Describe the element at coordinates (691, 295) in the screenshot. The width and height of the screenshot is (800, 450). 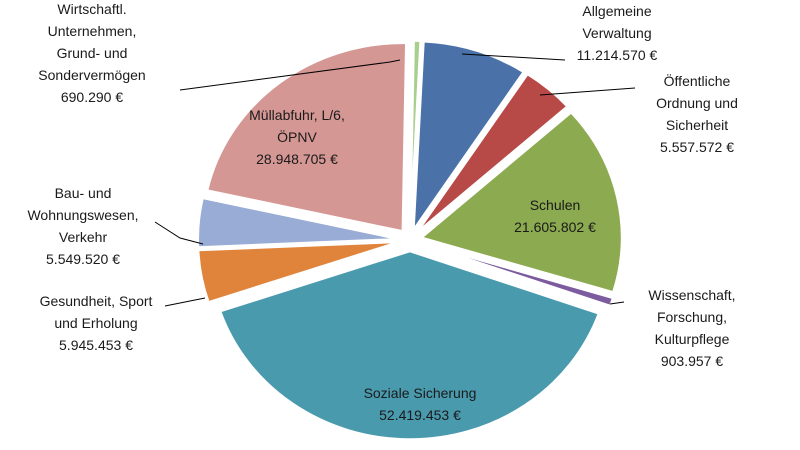
I see `slice-name: Wissenschaft,` at that location.